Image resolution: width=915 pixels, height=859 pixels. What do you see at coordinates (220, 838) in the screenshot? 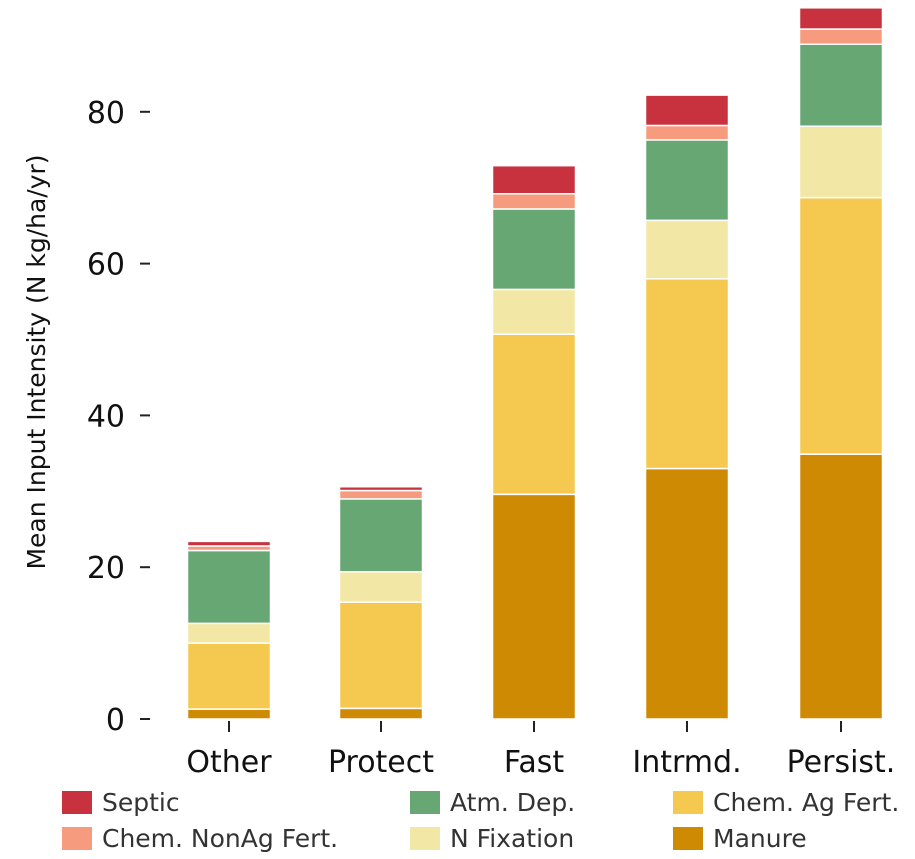
I see `legend-label: Chem. NonAg Fert.` at bounding box center [220, 838].